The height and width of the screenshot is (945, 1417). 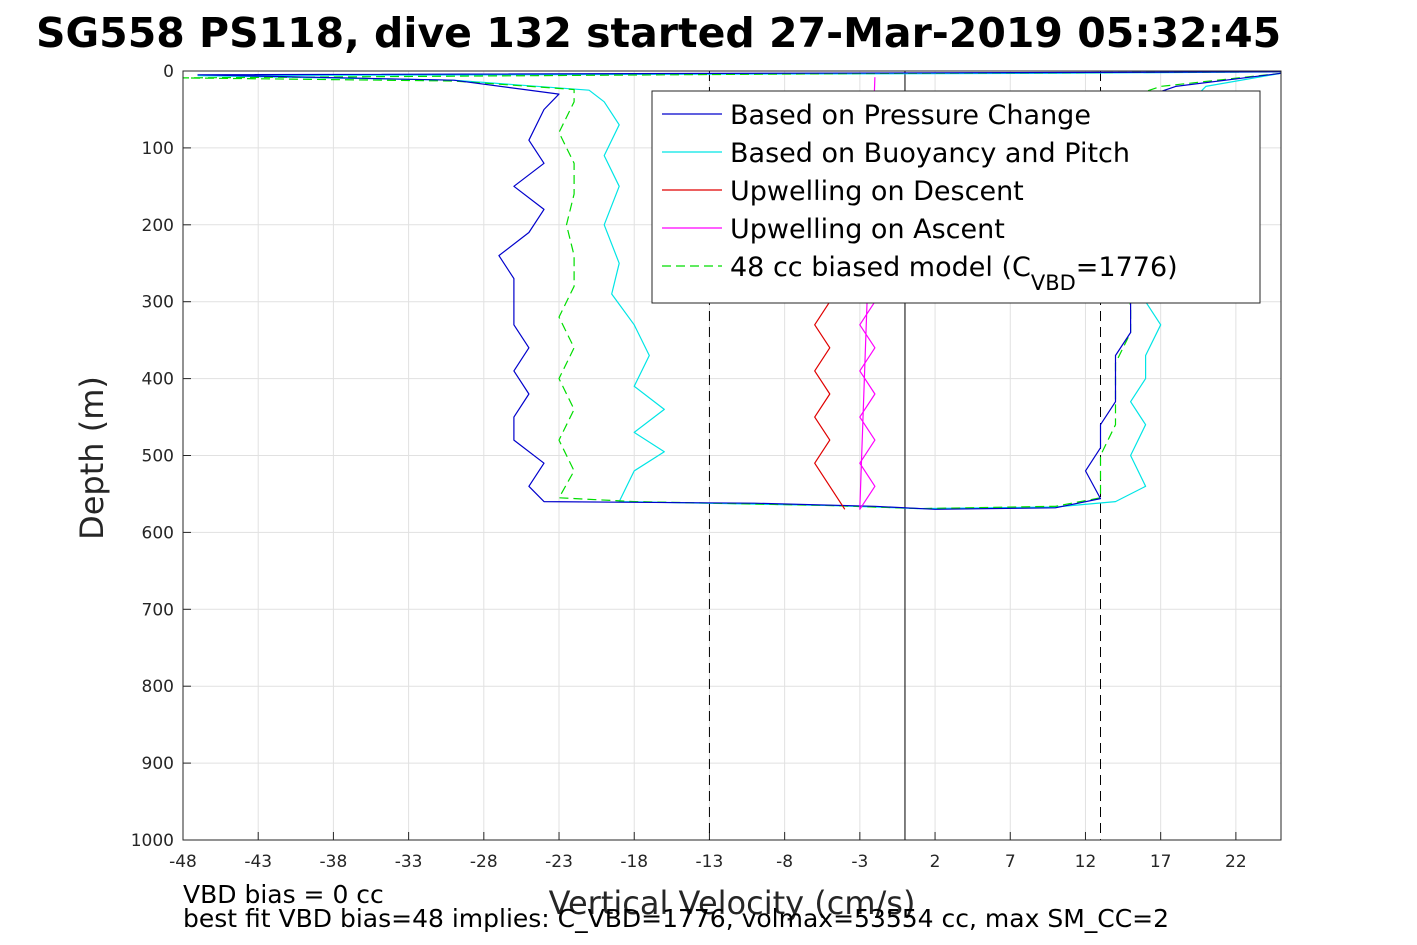 I want to click on x-axis-label: Vertical Velocity (cm/s), so click(x=732, y=903).